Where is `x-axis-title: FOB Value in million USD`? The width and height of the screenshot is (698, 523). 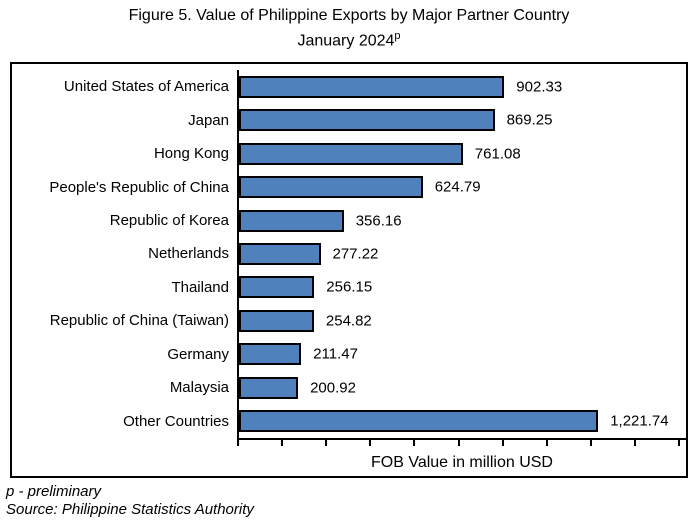
x-axis-title: FOB Value in million USD is located at coordinates (462, 462).